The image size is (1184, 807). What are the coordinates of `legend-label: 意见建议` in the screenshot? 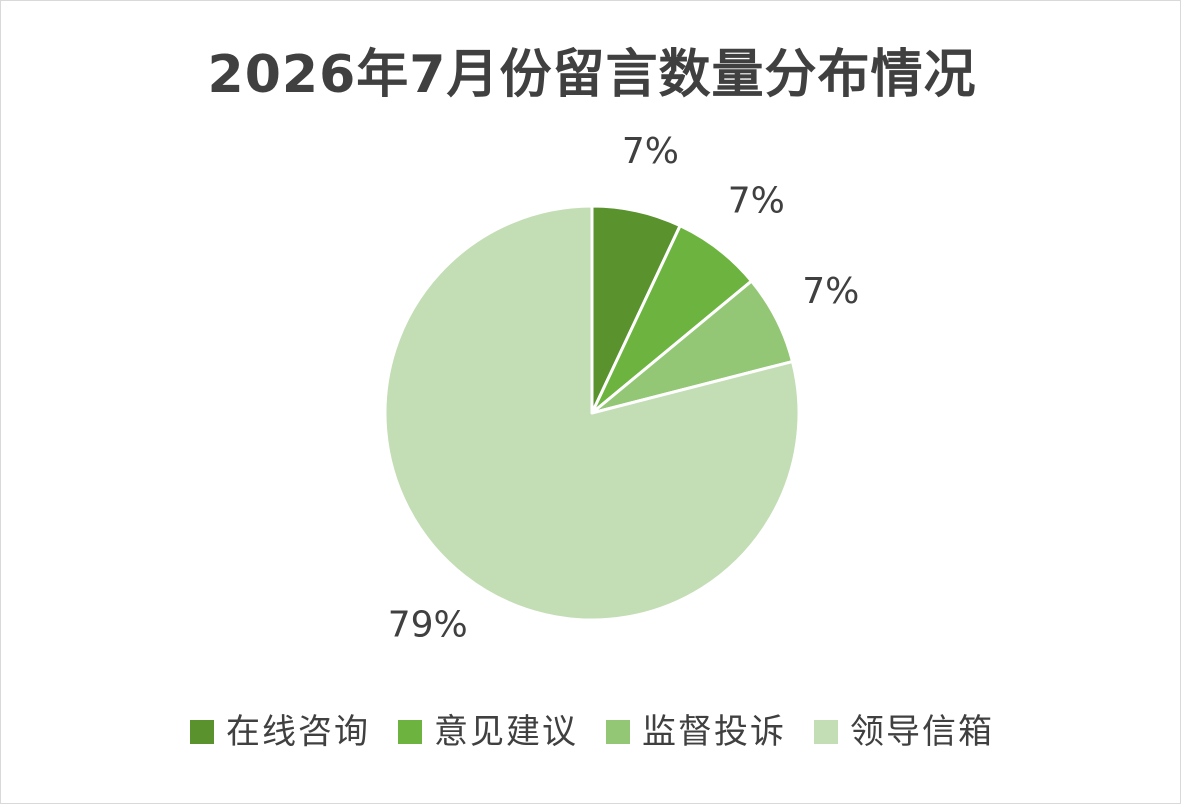 It's located at (506, 732).